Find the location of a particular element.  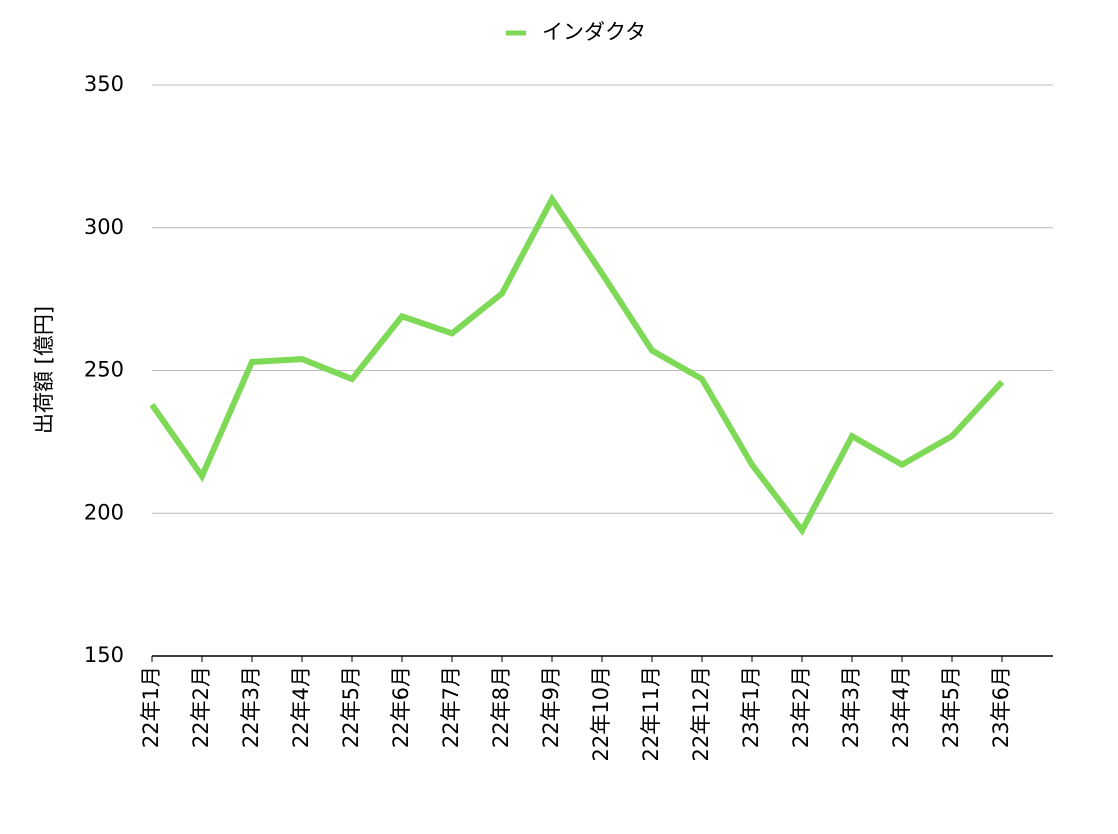

x-tick-label: 23年3月 is located at coordinates (851, 707).